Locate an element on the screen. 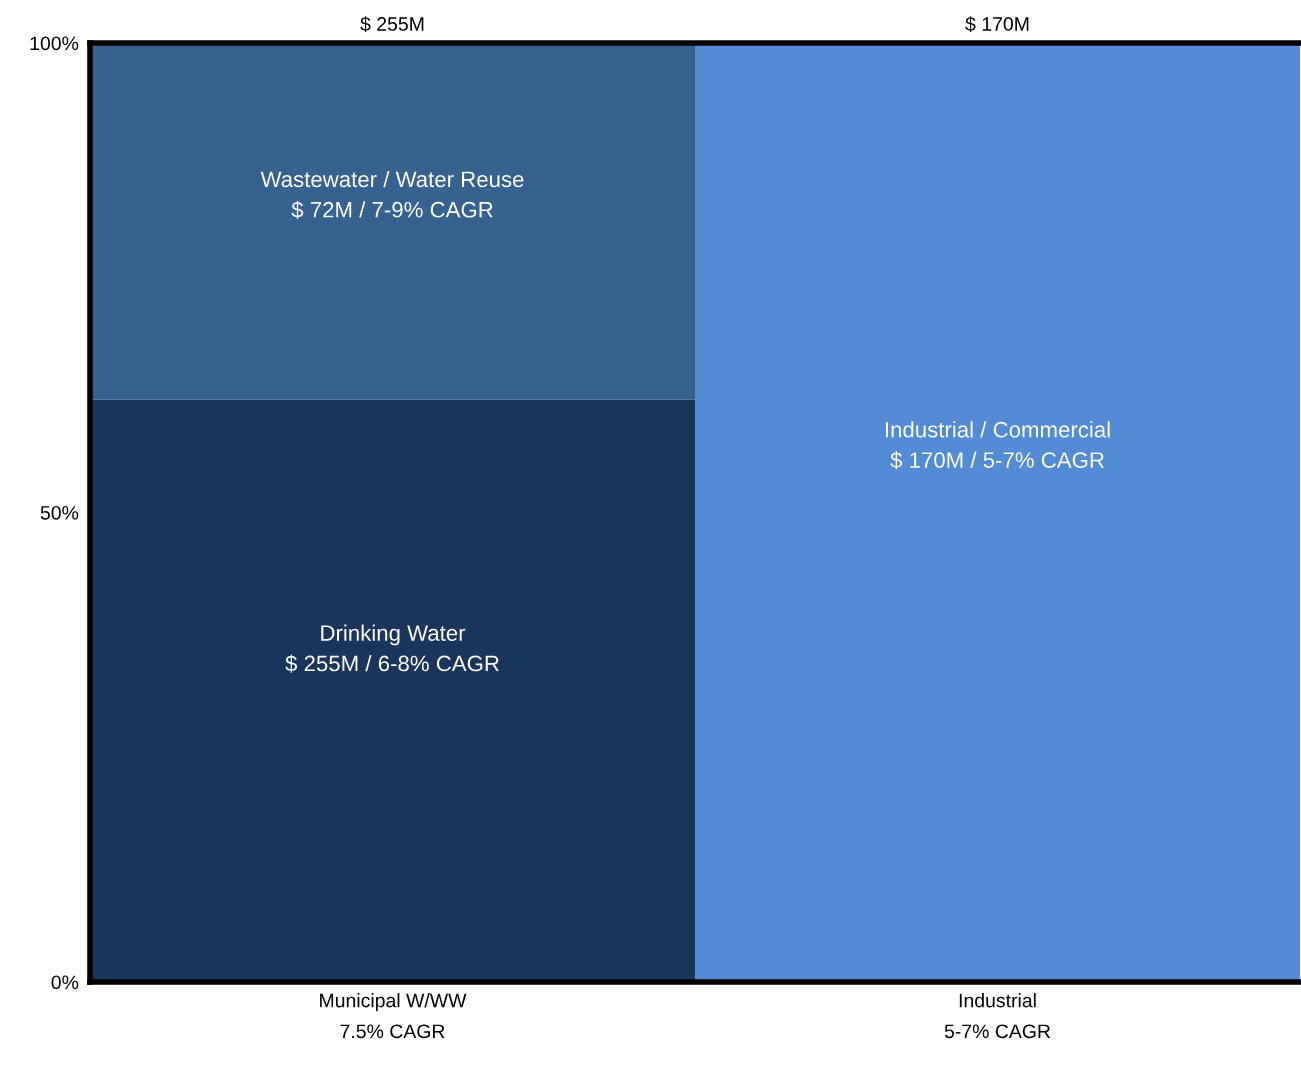 This screenshot has width=1301, height=1068. y-tick-label: 50% is located at coordinates (59, 512).